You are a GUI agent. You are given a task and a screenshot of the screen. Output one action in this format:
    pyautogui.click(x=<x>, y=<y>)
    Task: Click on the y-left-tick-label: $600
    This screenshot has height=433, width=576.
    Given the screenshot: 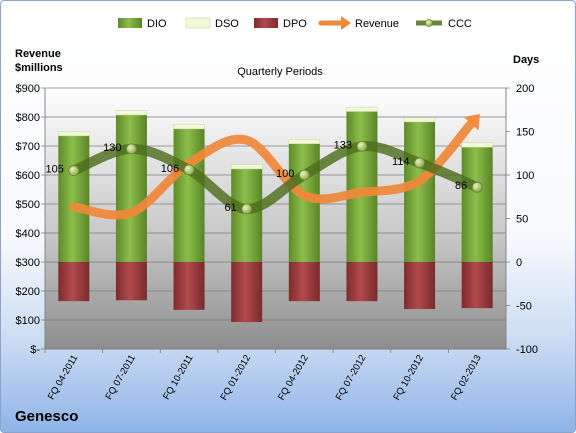 What is the action you would take?
    pyautogui.click(x=28, y=176)
    